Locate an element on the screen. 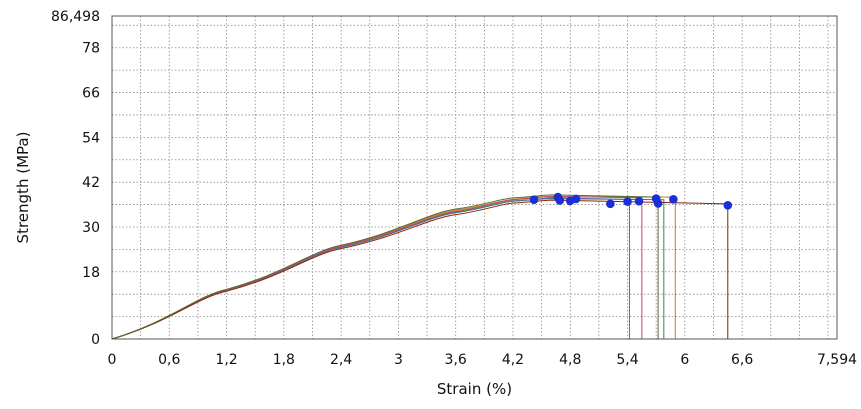  y-axis-label: Strength (MPa) is located at coordinates (23, 188).